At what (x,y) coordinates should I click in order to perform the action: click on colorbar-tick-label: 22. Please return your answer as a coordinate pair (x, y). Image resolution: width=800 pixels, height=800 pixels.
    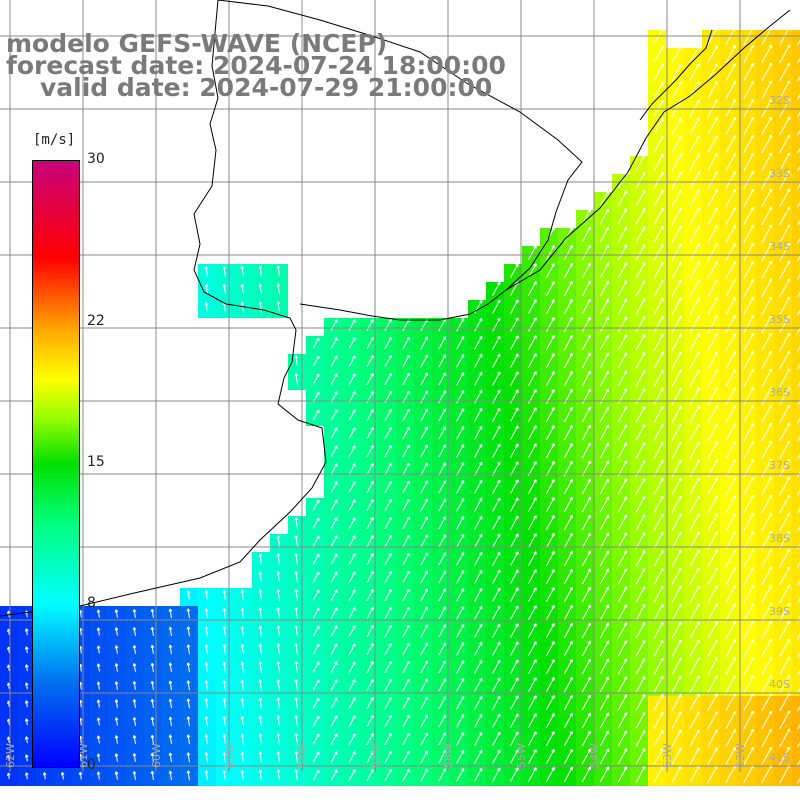
    Looking at the image, I should click on (96, 320).